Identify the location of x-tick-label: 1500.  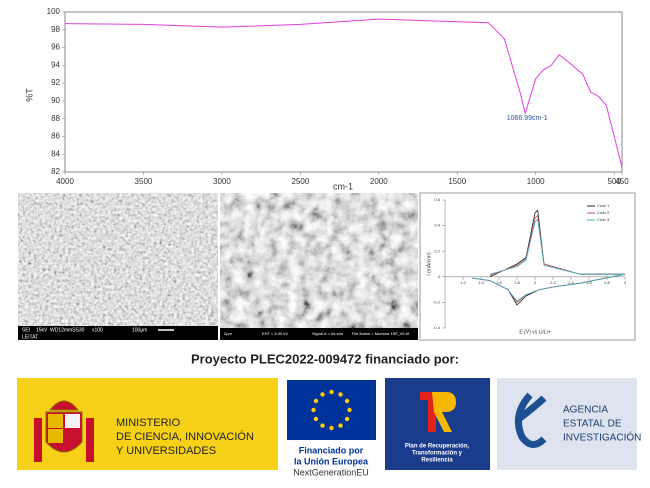
(457, 181).